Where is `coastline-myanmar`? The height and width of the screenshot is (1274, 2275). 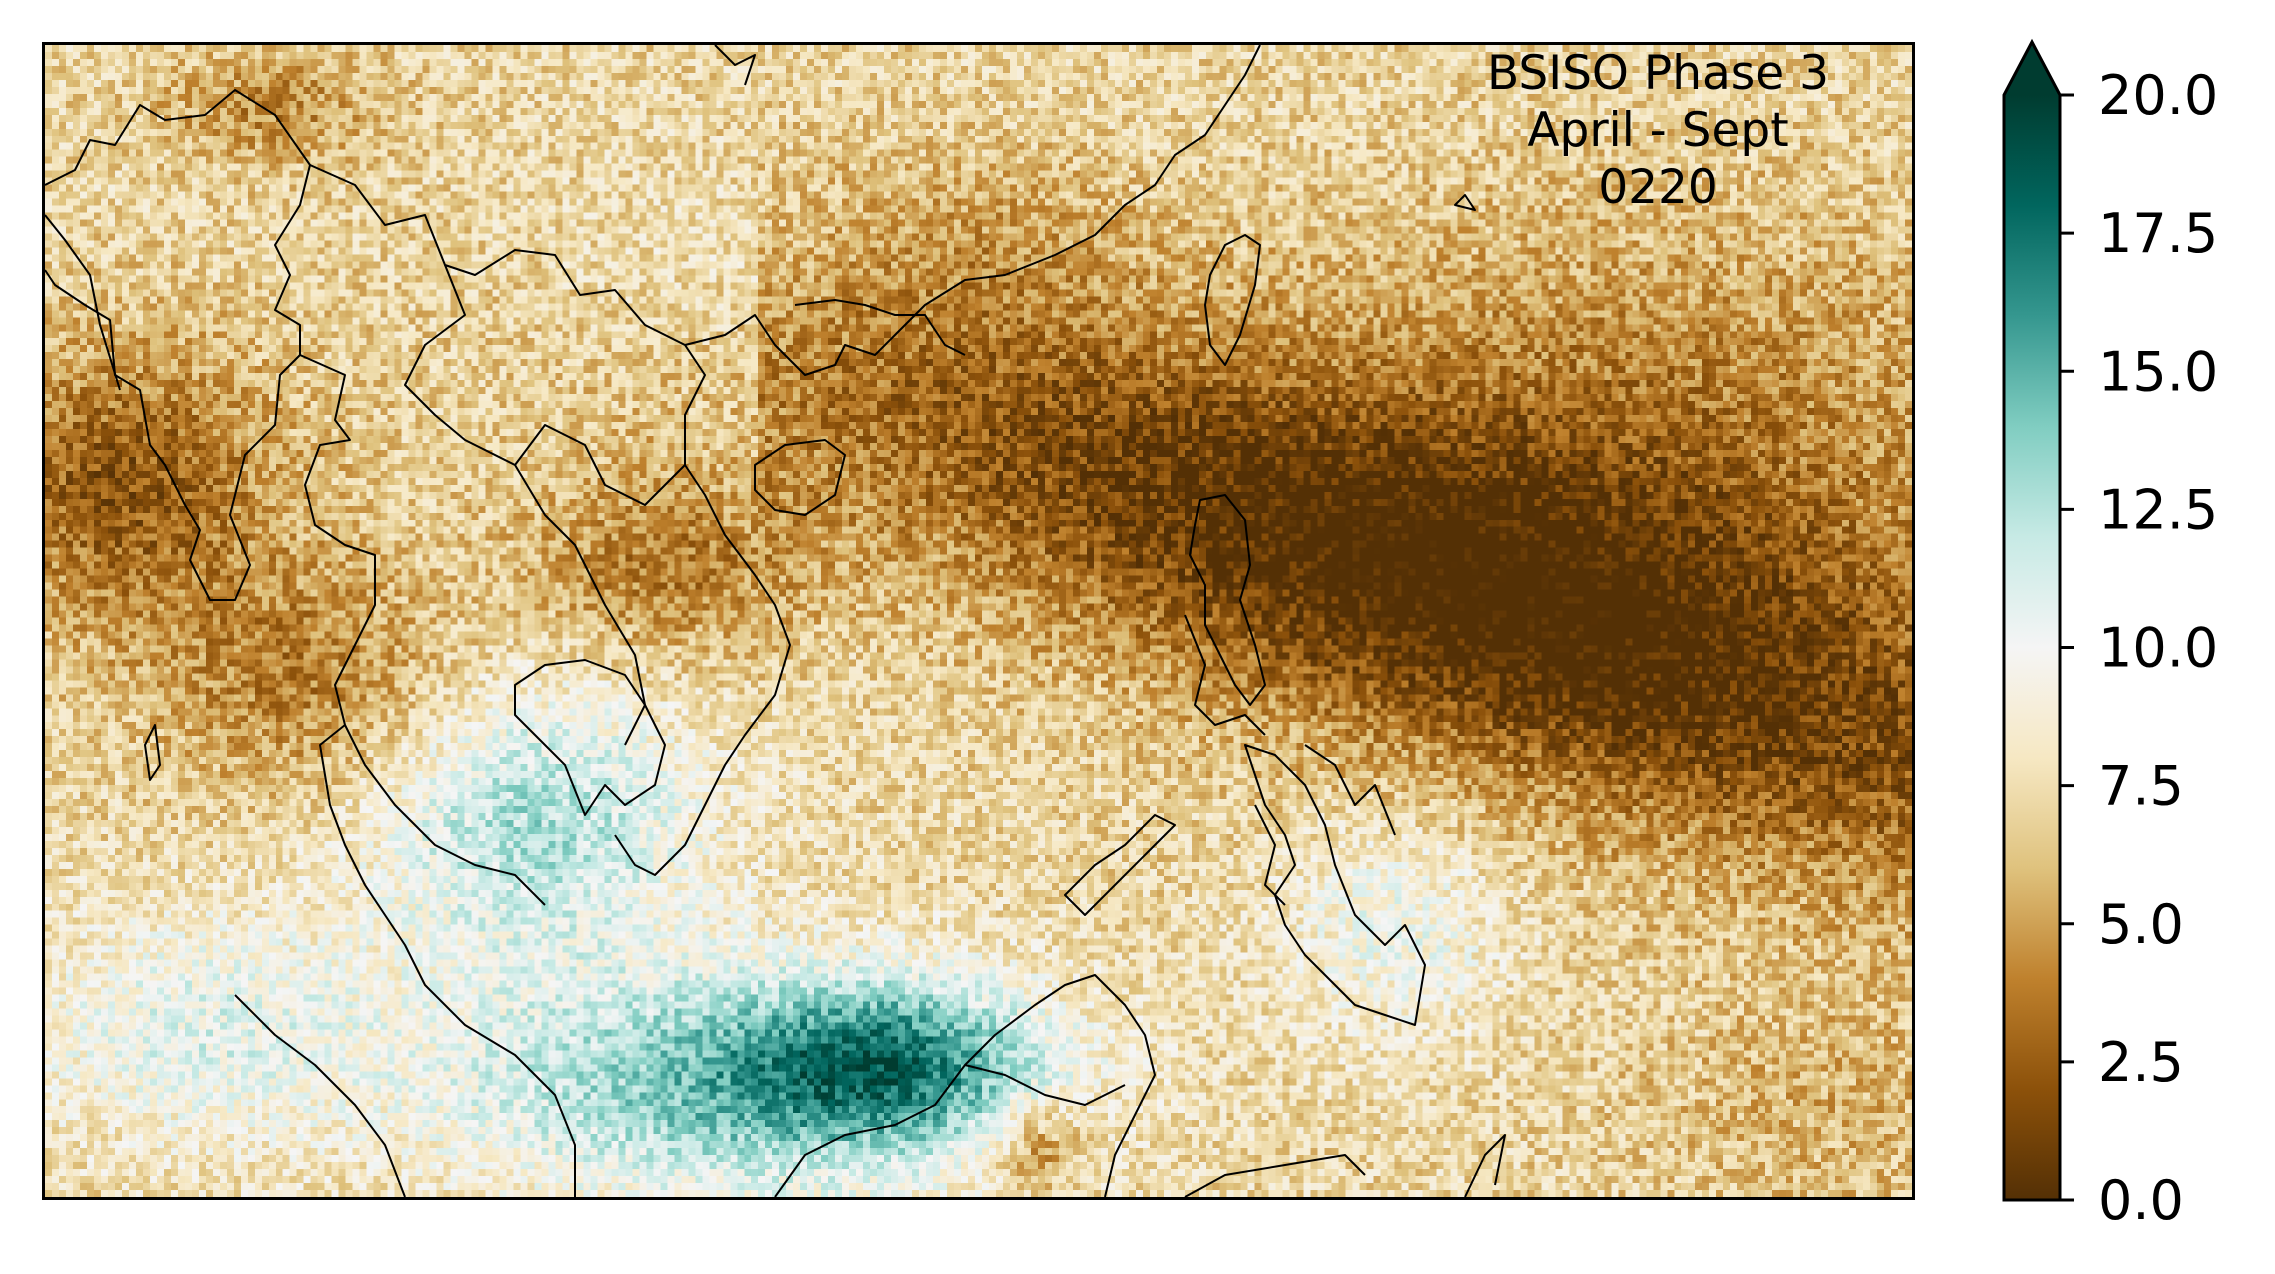 coastline-myanmar is located at coordinates (178, 345).